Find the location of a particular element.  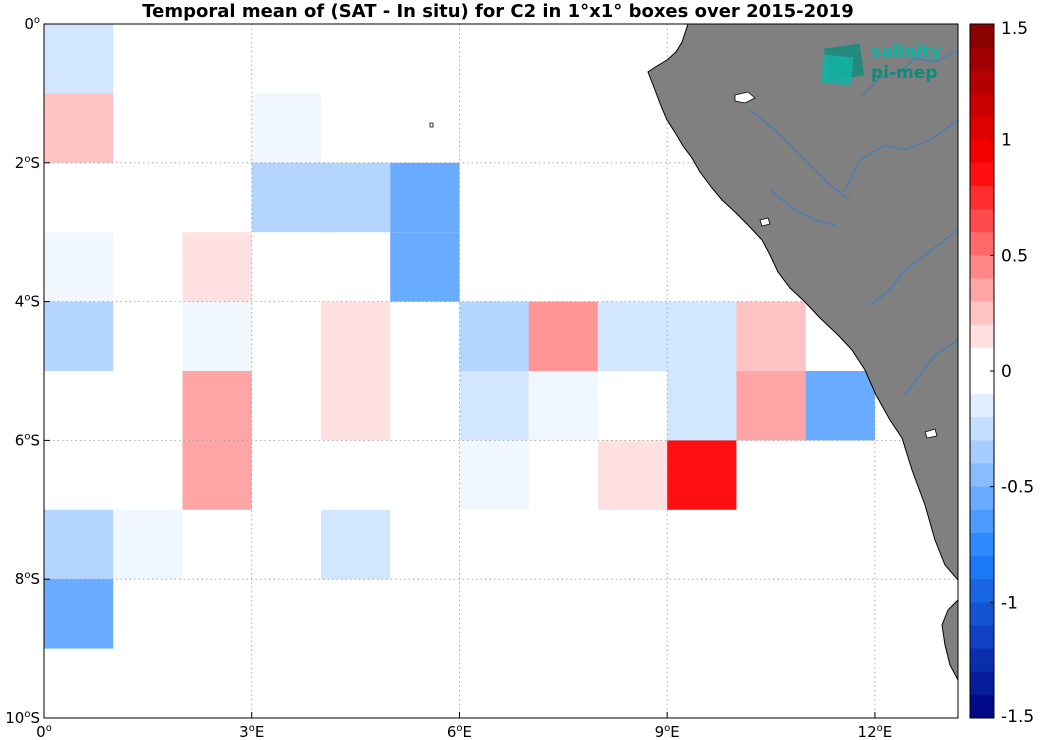

x-axis-ticks: 0o 3oE 6oE 9oE 12oE is located at coordinates (464, 726).